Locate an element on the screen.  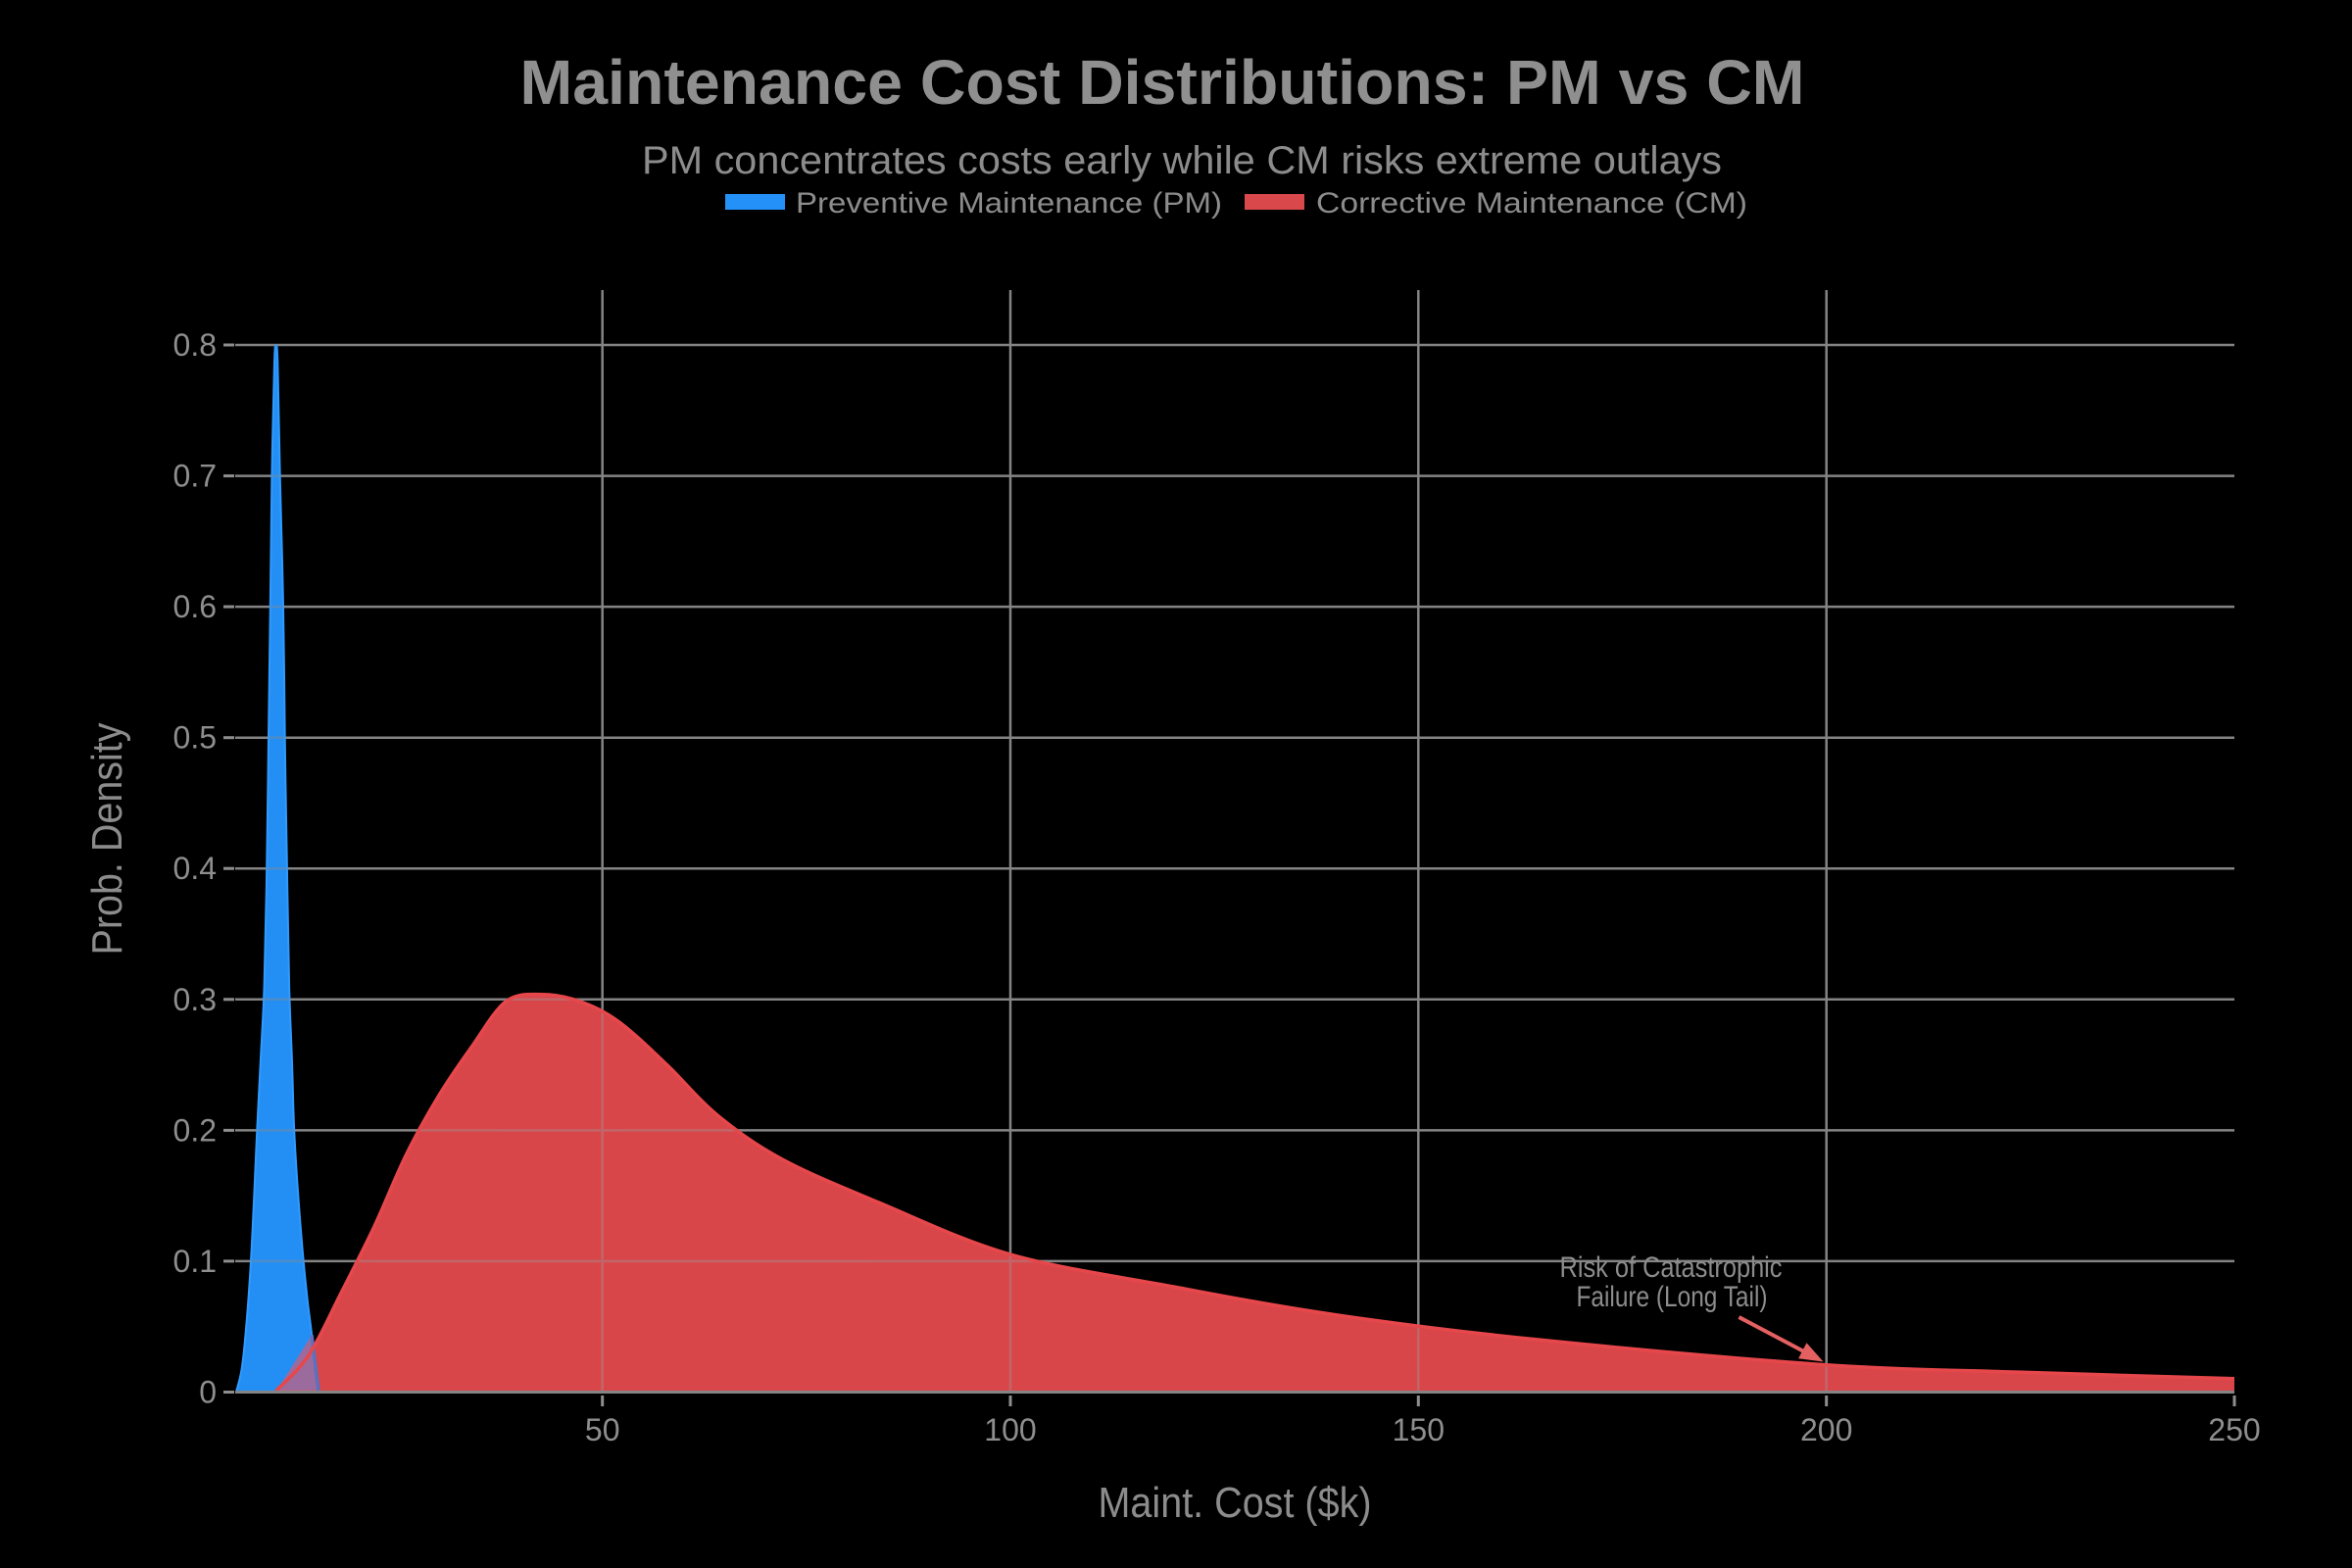
svg-text: 0.7 is located at coordinates (195, 476).